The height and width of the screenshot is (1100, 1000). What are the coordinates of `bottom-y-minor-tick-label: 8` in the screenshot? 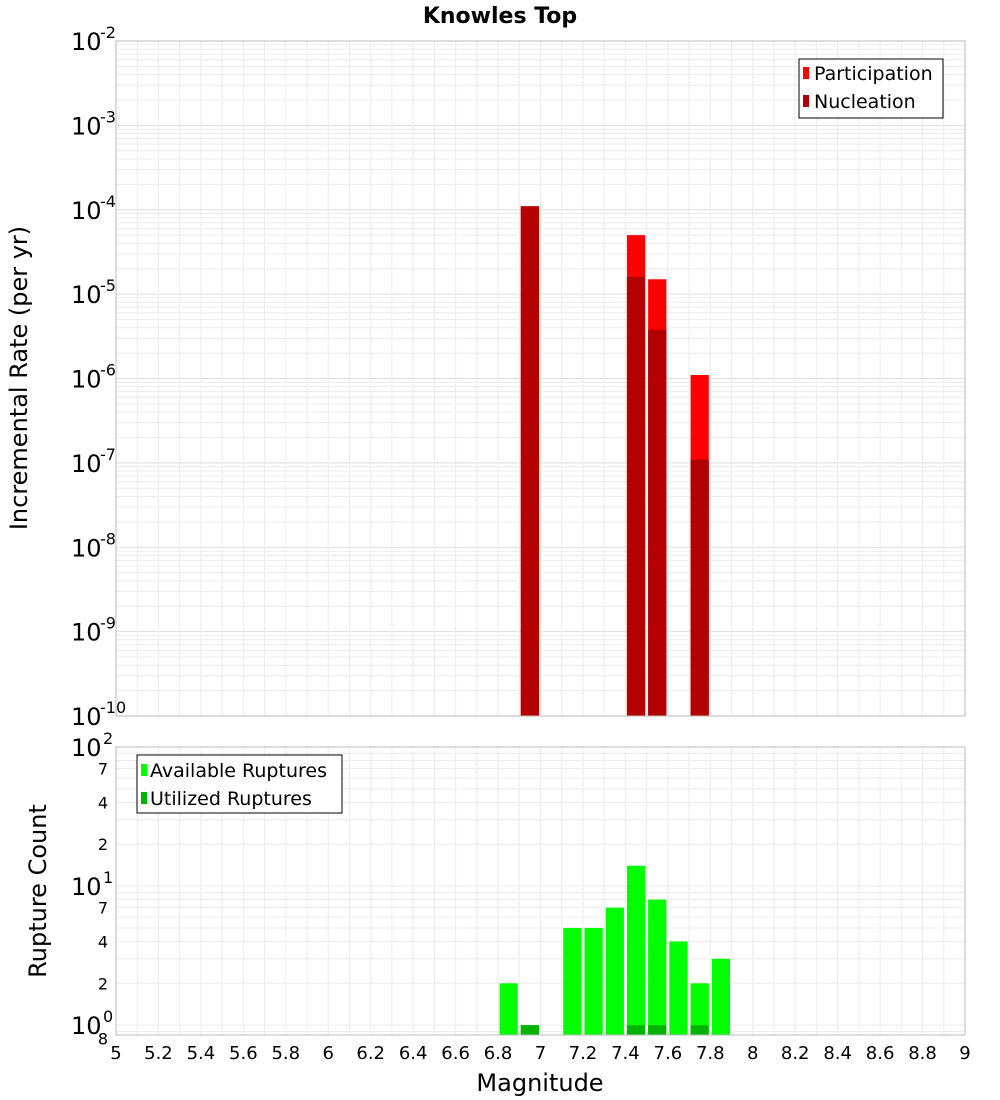 It's located at (103, 1039).